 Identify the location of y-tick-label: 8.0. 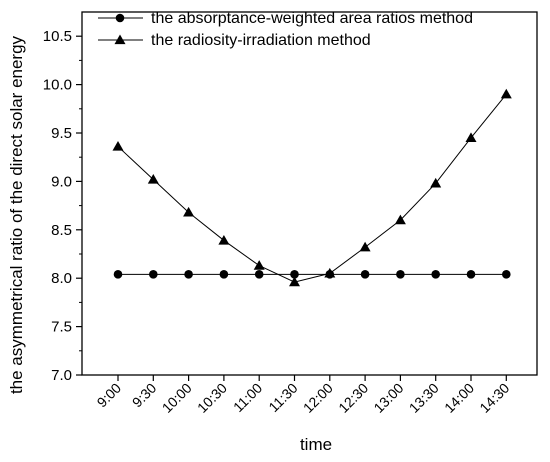
(61, 278).